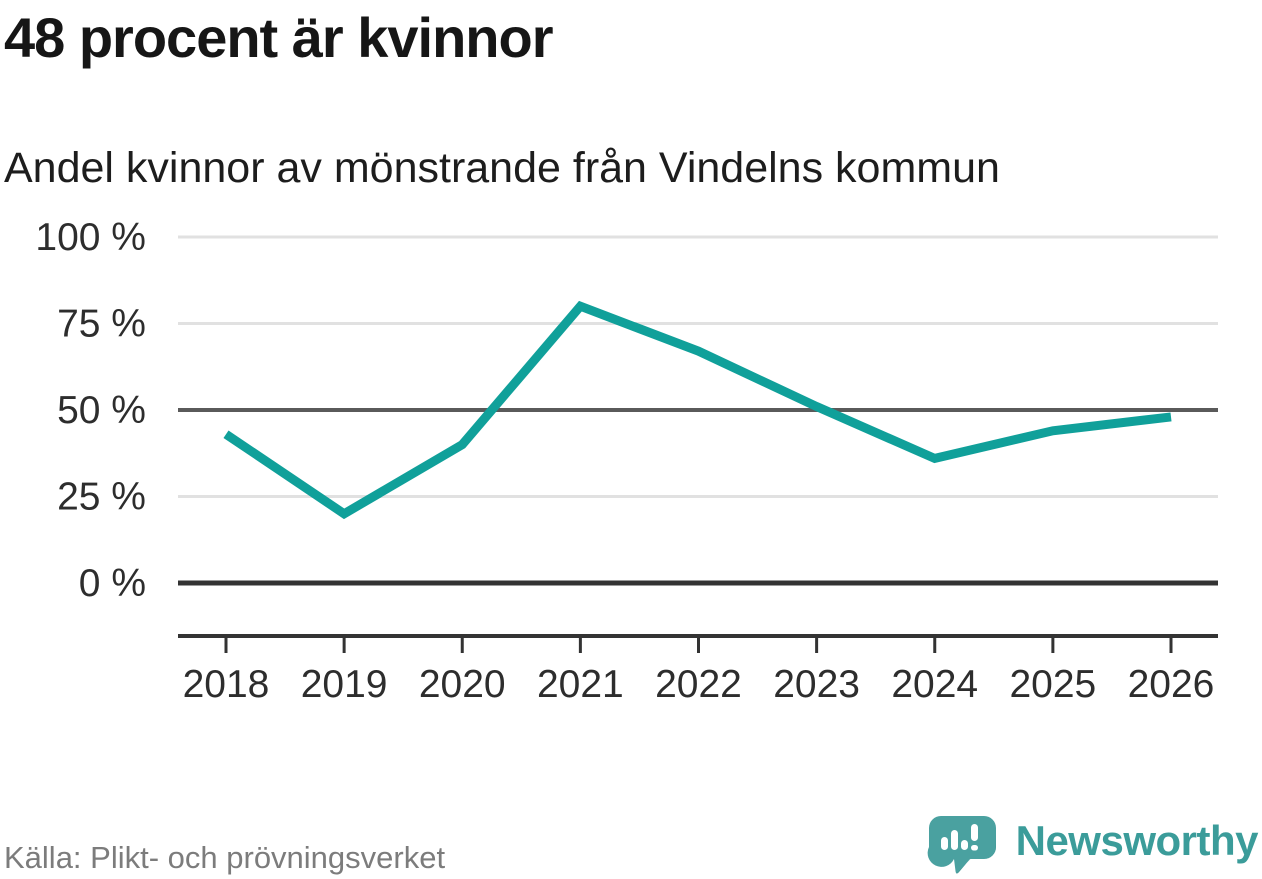 This screenshot has width=1262, height=879. Describe the element at coordinates (279, 37) in the screenshot. I see `page-title: 48 procent är kvinnor` at that location.